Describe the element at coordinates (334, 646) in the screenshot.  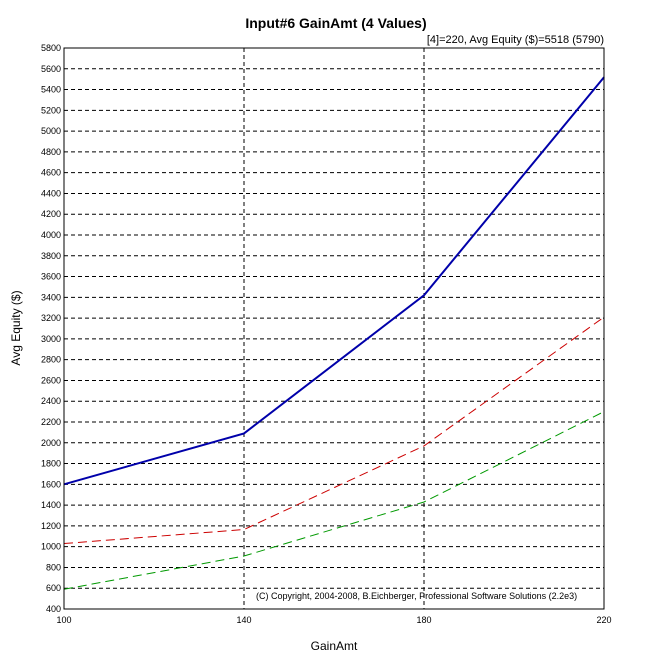
I see `x-axis-label: GainAmt` at that location.